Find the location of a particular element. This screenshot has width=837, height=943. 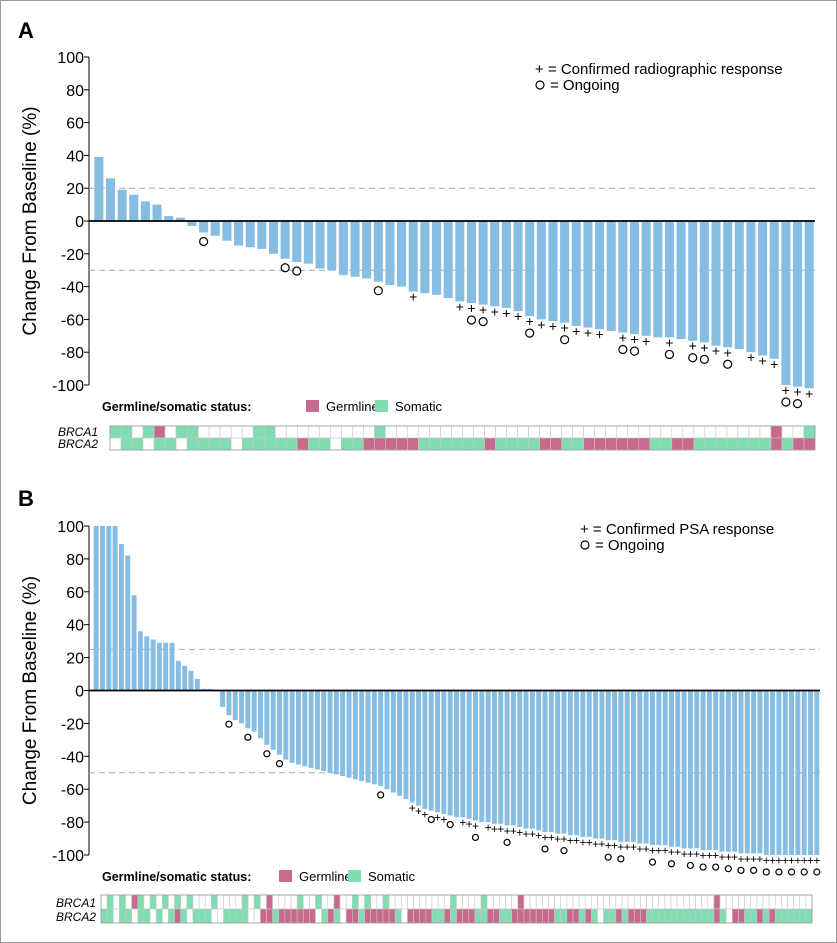

panel-b-germline-legend-label: Germline is located at coordinates (325, 876).